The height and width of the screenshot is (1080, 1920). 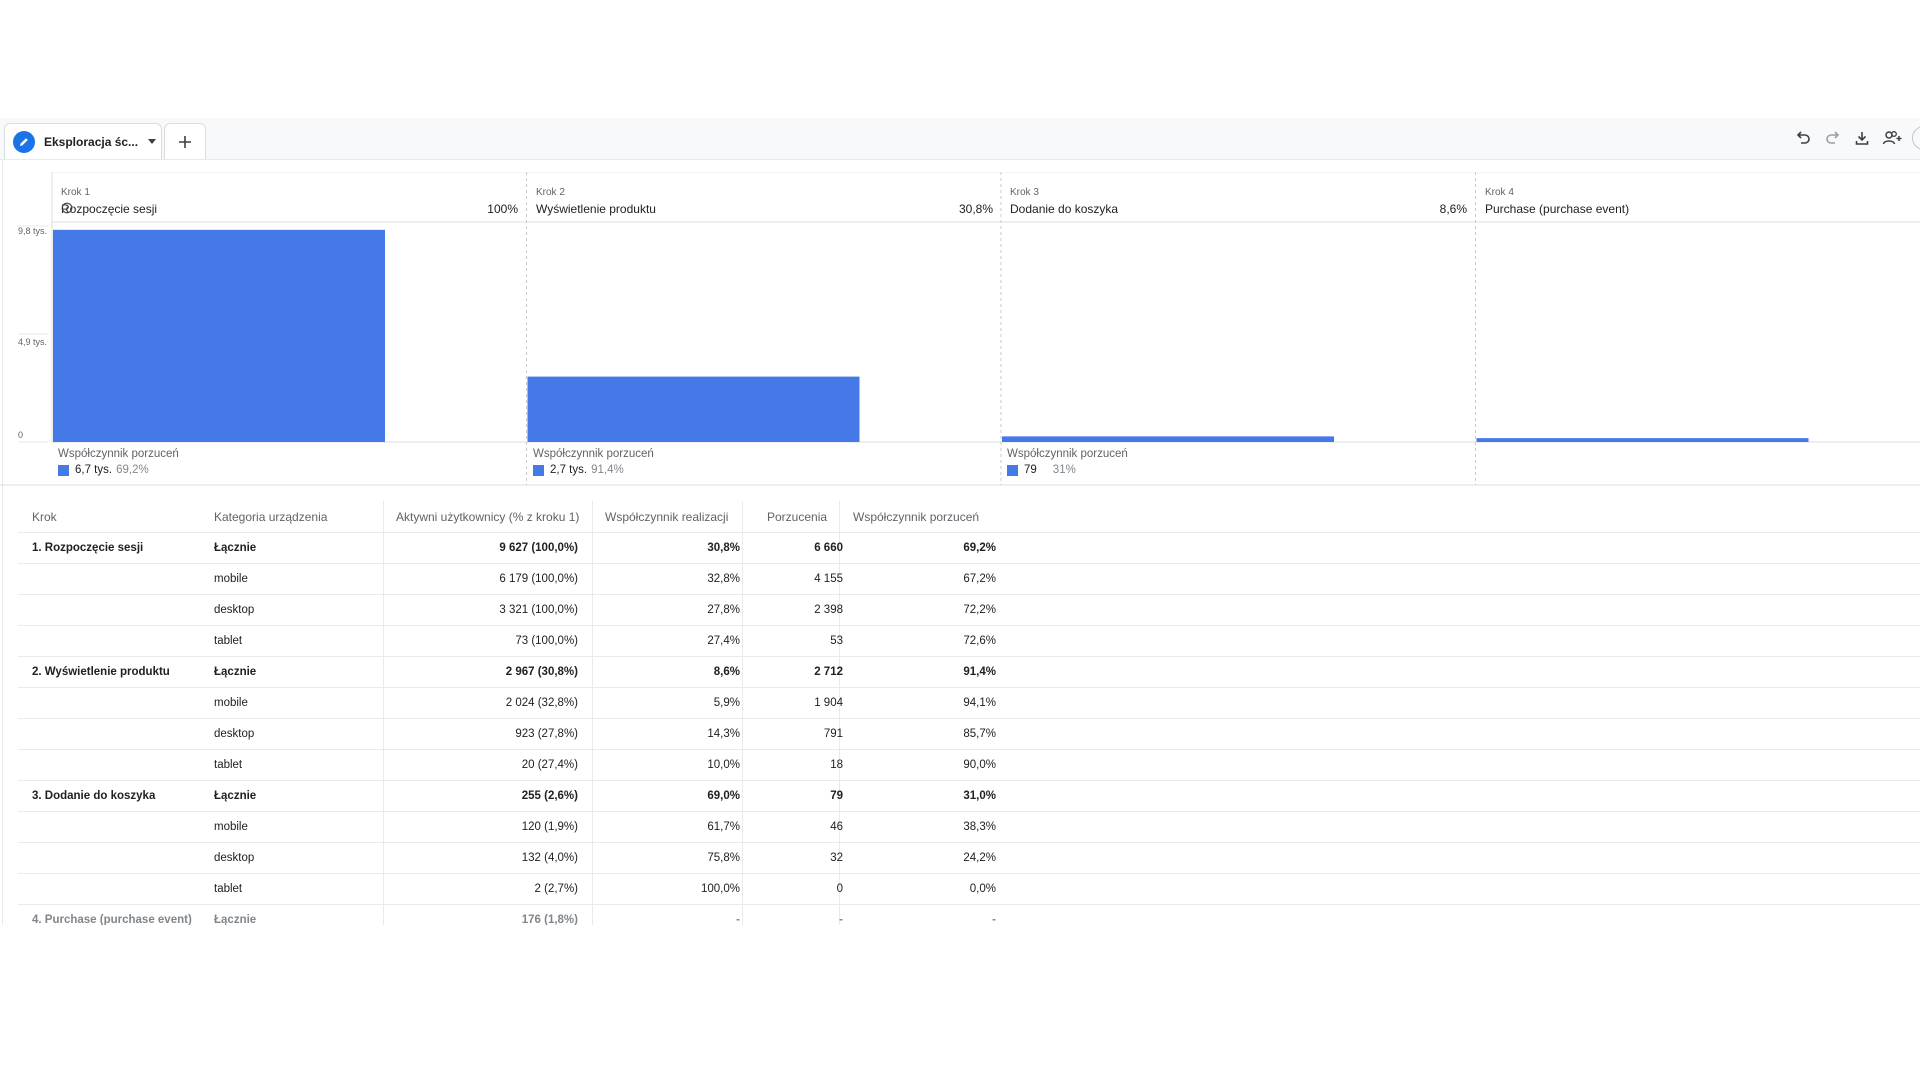 What do you see at coordinates (94, 470) in the screenshot?
I see `abandonment-count: 6,7 tys.` at bounding box center [94, 470].